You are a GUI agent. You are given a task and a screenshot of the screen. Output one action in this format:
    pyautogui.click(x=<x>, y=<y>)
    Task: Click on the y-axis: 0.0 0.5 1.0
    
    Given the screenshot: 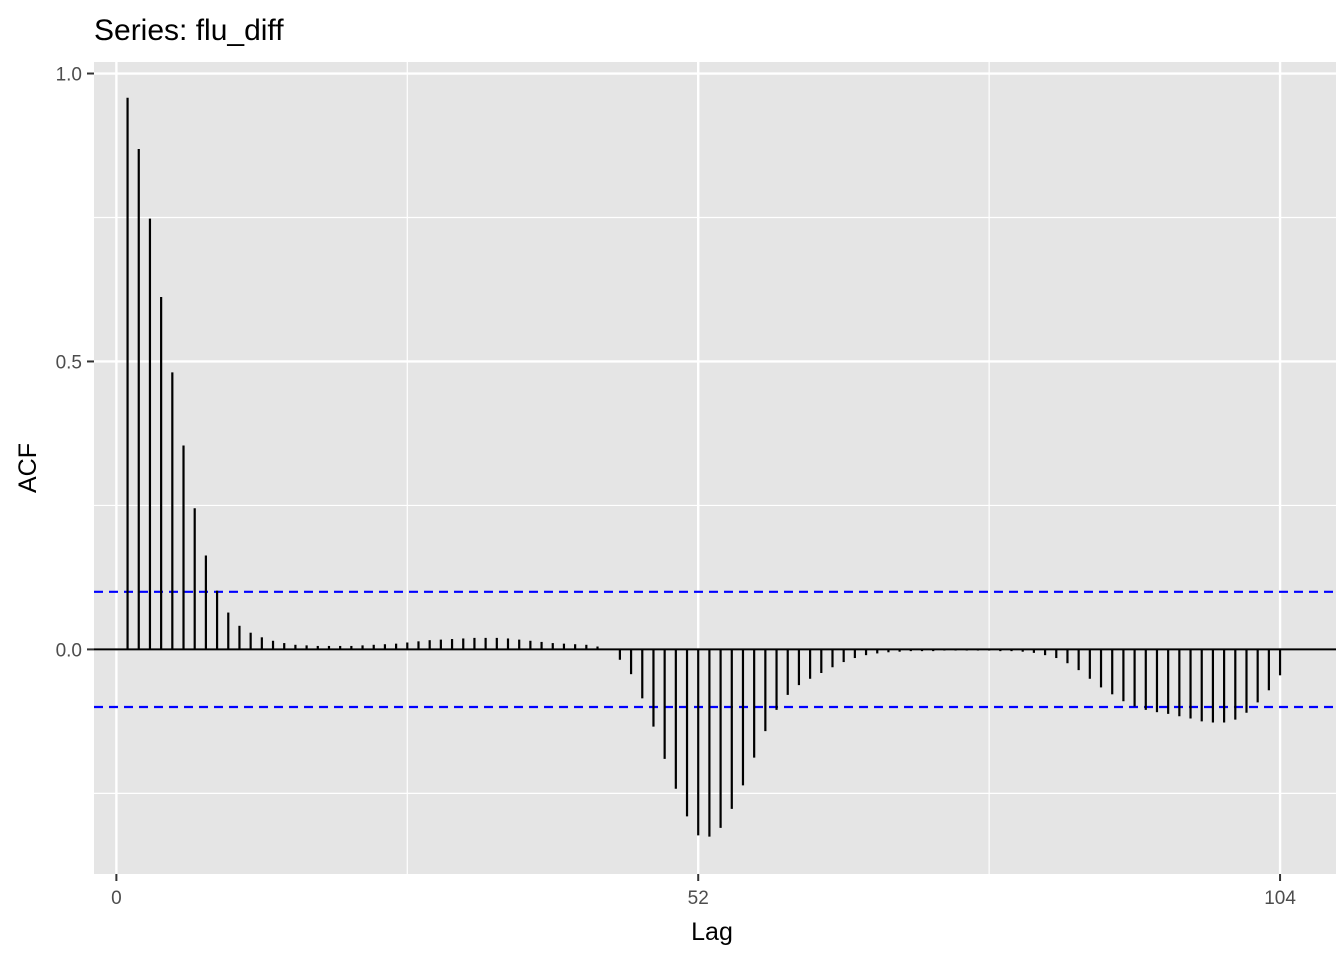 What is the action you would take?
    pyautogui.click(x=75, y=363)
    